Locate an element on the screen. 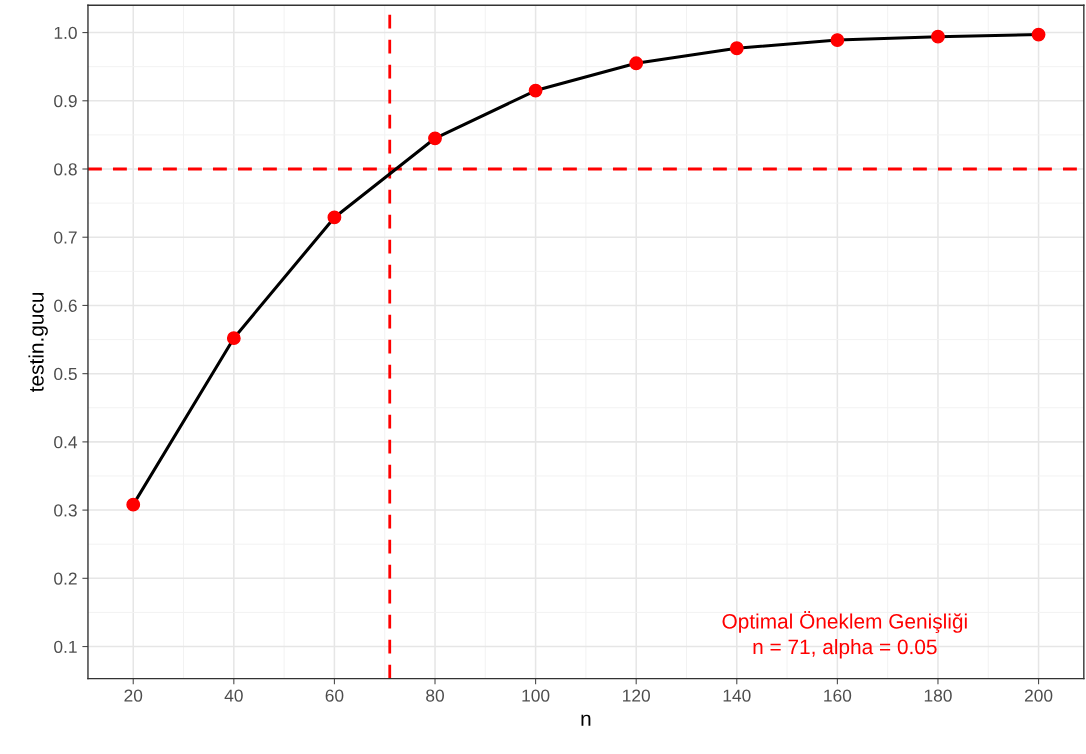  y-tick-label: 0.6 is located at coordinates (65, 305).